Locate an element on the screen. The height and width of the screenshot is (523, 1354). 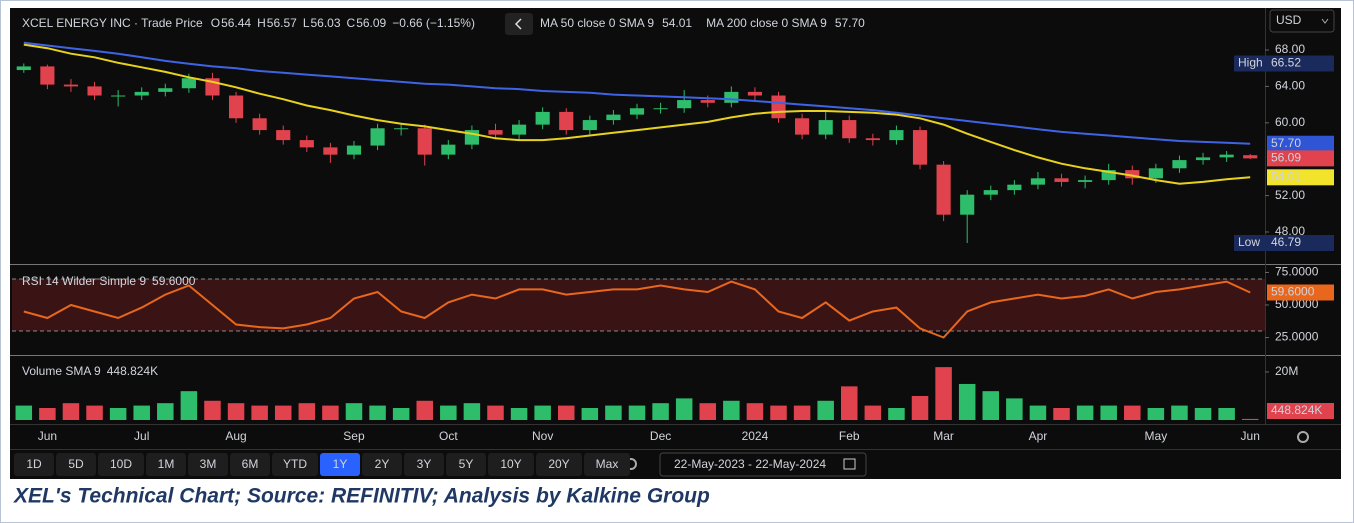
ohlc-value: 56.44 is located at coordinates (236, 23).